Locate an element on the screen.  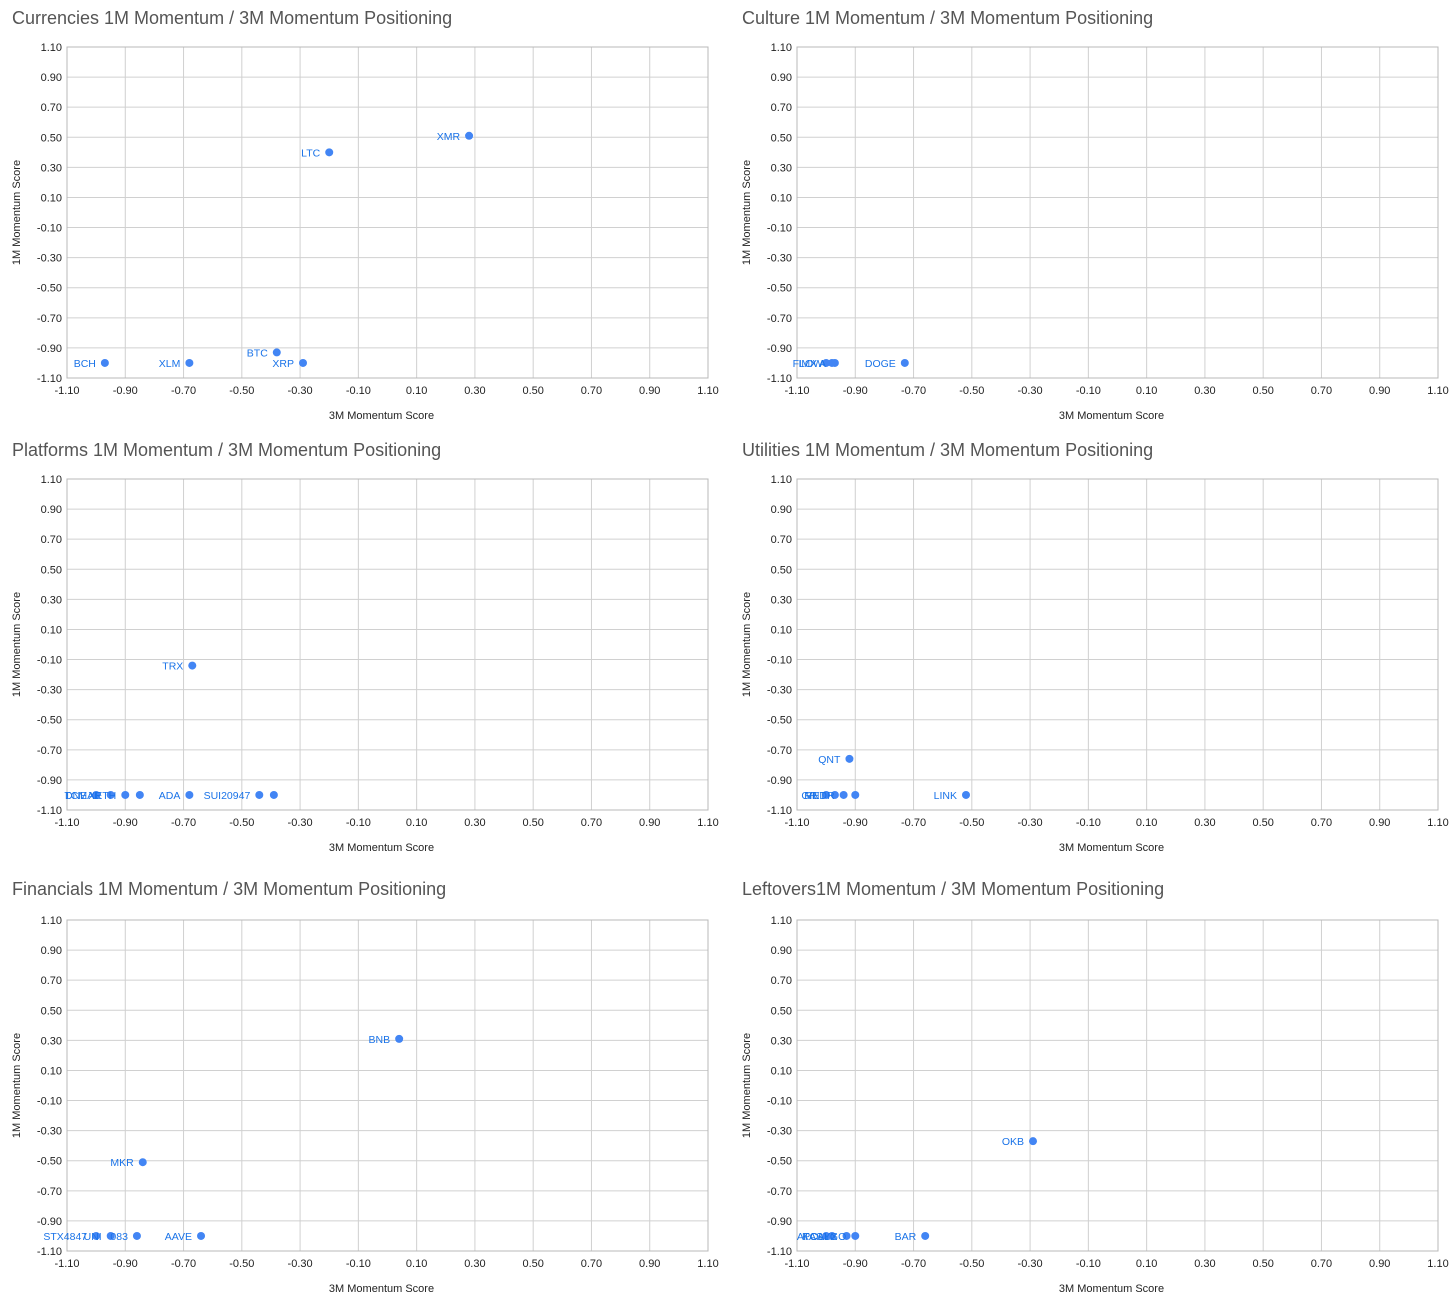
data-point-label: DOGE is located at coordinates (880, 364).